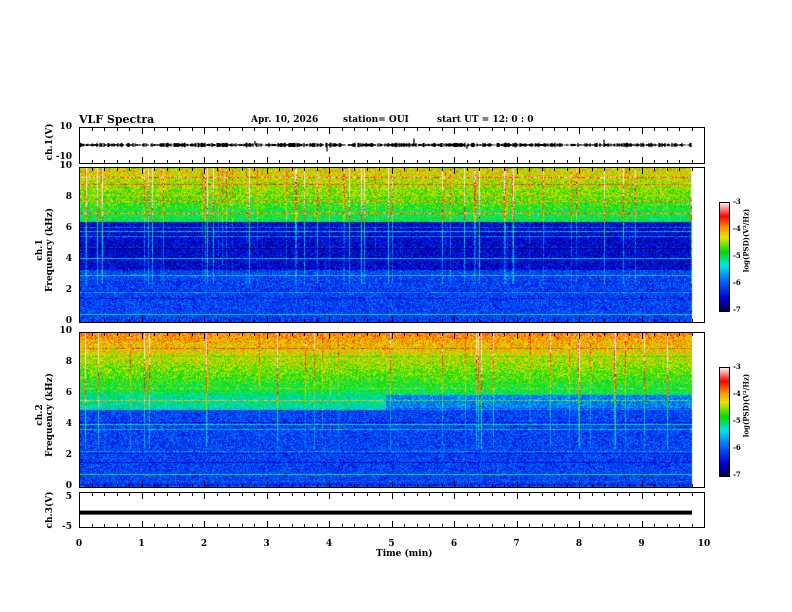 This screenshot has height=612, width=792. I want to click on x-tick-label: 9, so click(641, 544).